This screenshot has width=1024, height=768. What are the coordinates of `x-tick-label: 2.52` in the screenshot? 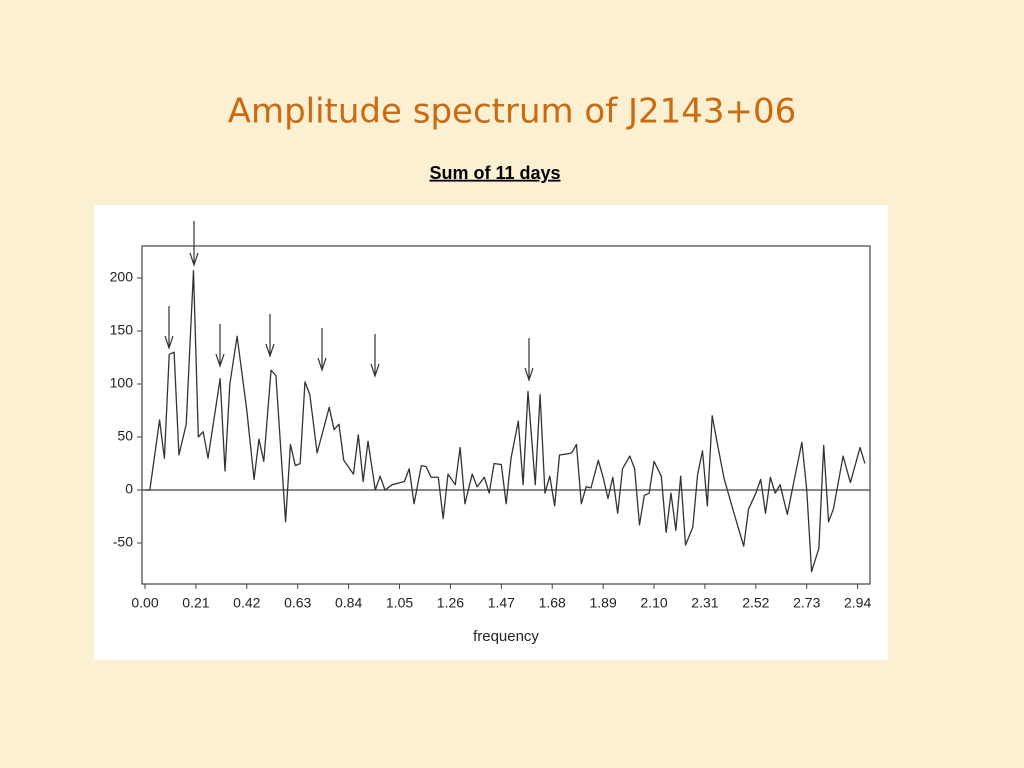 It's located at (755, 603).